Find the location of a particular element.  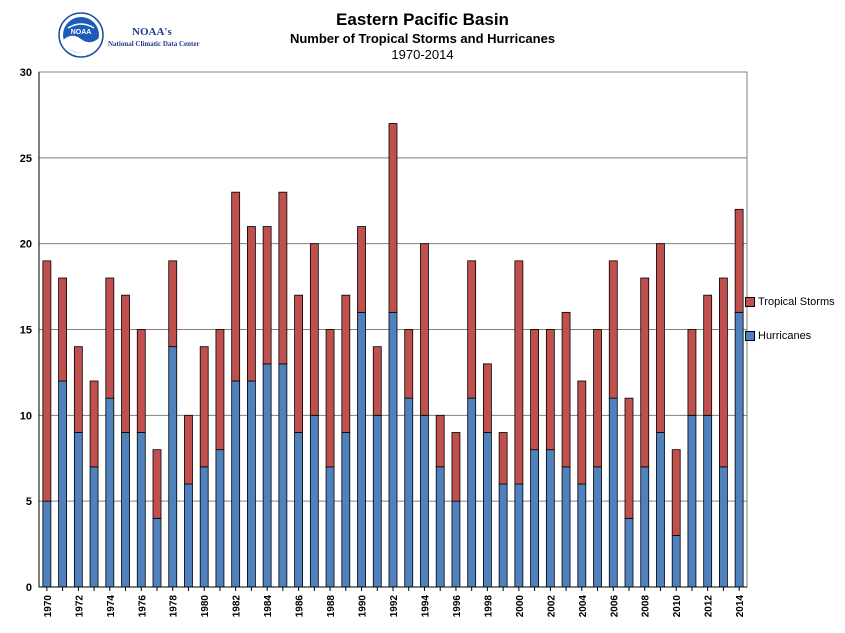

bar-hurricanes-1981 is located at coordinates (220, 518).